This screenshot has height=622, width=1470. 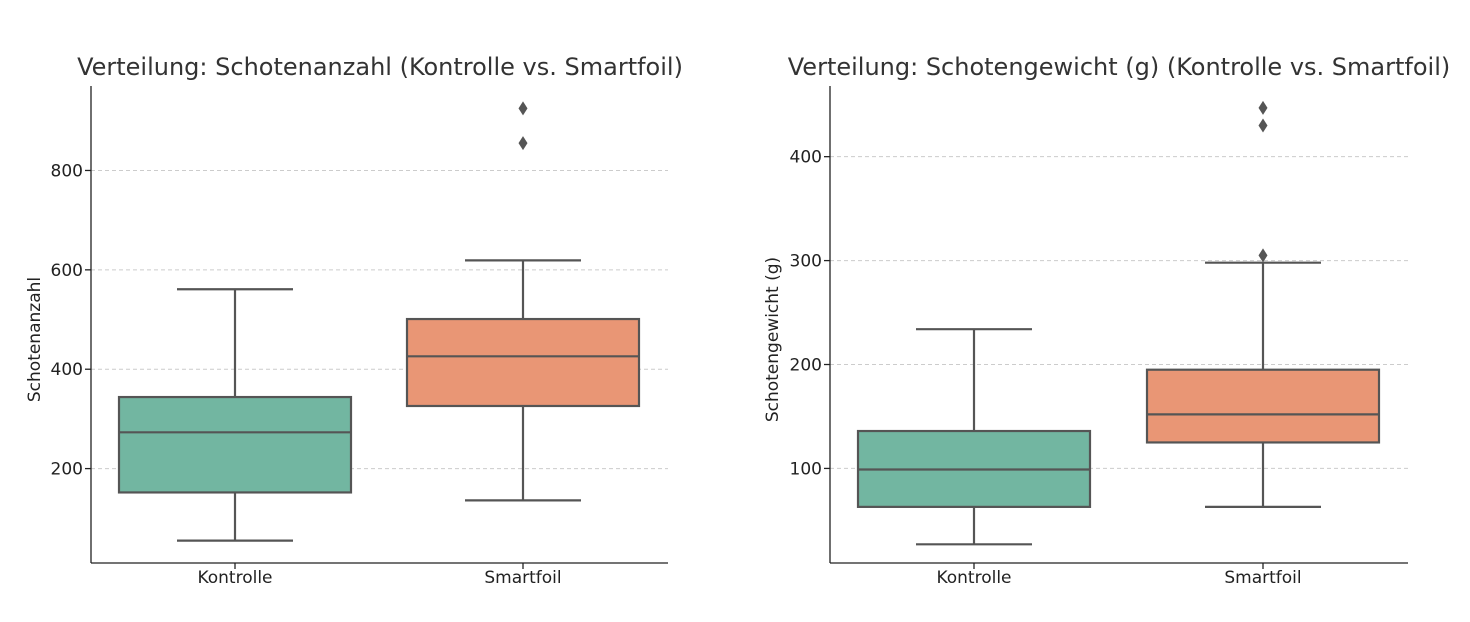 What do you see at coordinates (35, 339) in the screenshot?
I see `y-axis-label: Schotenanzahl` at bounding box center [35, 339].